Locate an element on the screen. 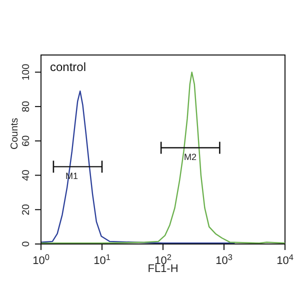 The image size is (305, 296). annotation: M2 is located at coordinates (190, 157).